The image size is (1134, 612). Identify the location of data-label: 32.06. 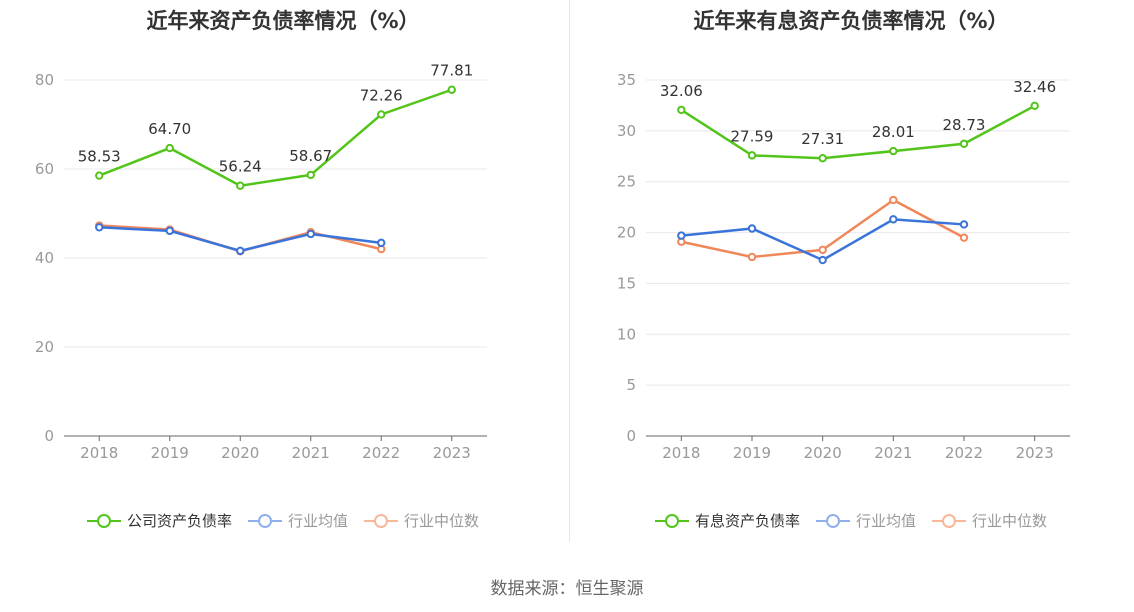
(681, 91).